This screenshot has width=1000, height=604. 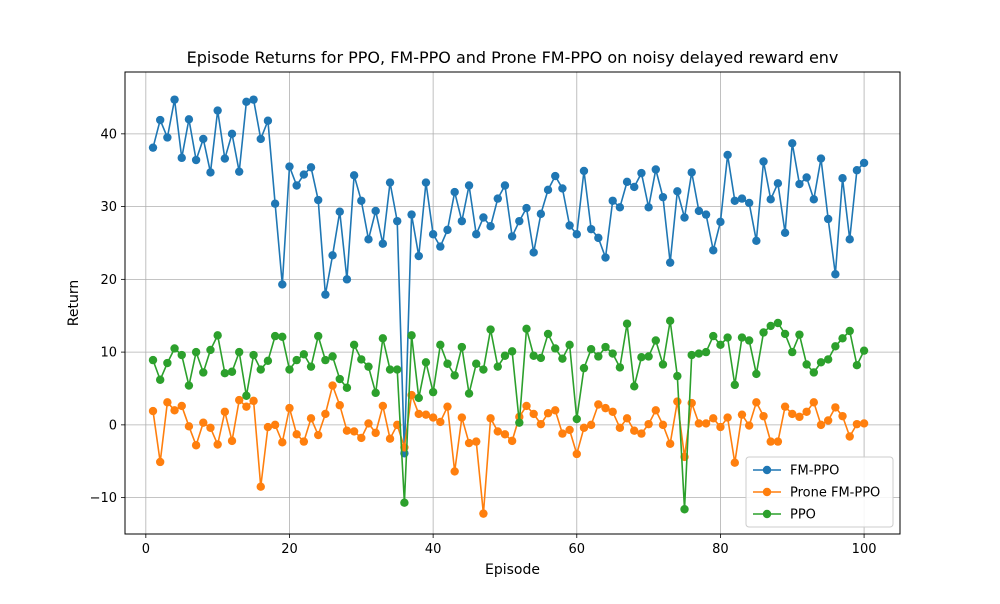 What do you see at coordinates (803, 515) in the screenshot?
I see `legend-label: PPO` at bounding box center [803, 515].